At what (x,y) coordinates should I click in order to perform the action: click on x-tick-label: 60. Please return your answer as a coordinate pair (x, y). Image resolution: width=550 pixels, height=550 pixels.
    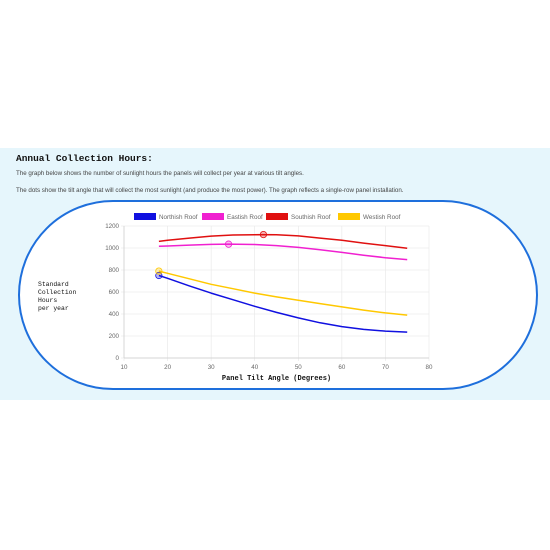
    Looking at the image, I should click on (341, 367).